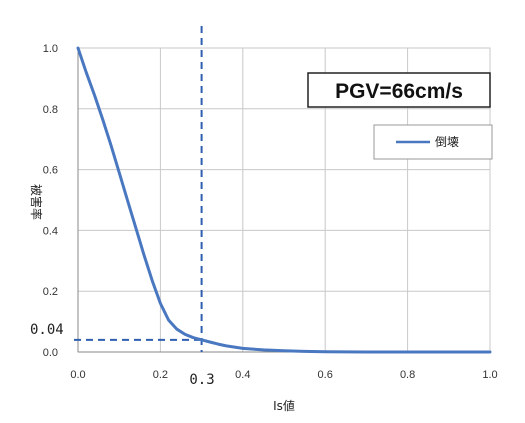 The width and height of the screenshot is (525, 423). I want to click on legend: 倒壊, so click(433, 142).